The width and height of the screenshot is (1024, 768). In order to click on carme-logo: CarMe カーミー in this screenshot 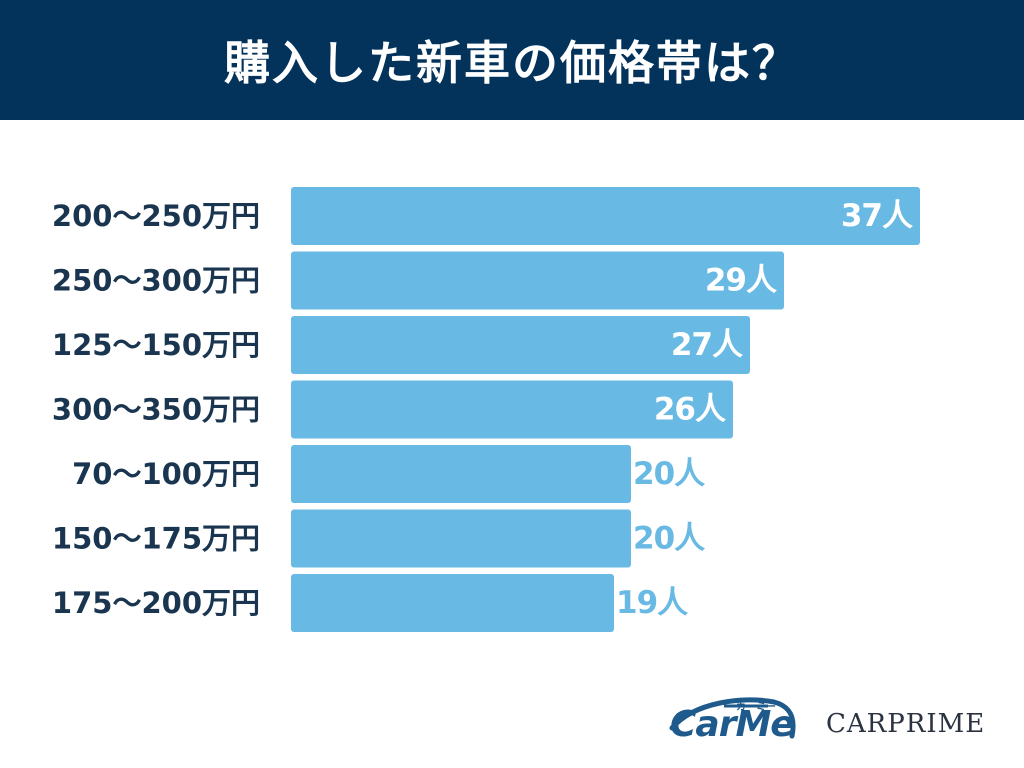, I will do `click(734, 723)`.